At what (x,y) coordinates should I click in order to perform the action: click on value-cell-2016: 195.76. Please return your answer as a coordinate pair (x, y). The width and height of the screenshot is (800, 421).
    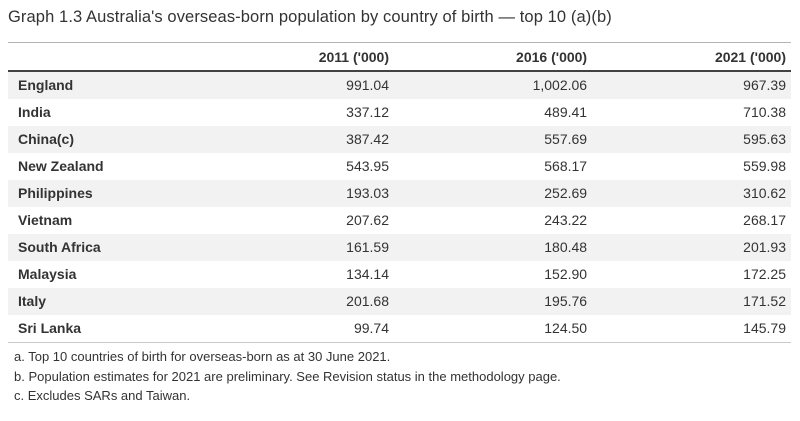
    Looking at the image, I should click on (566, 301).